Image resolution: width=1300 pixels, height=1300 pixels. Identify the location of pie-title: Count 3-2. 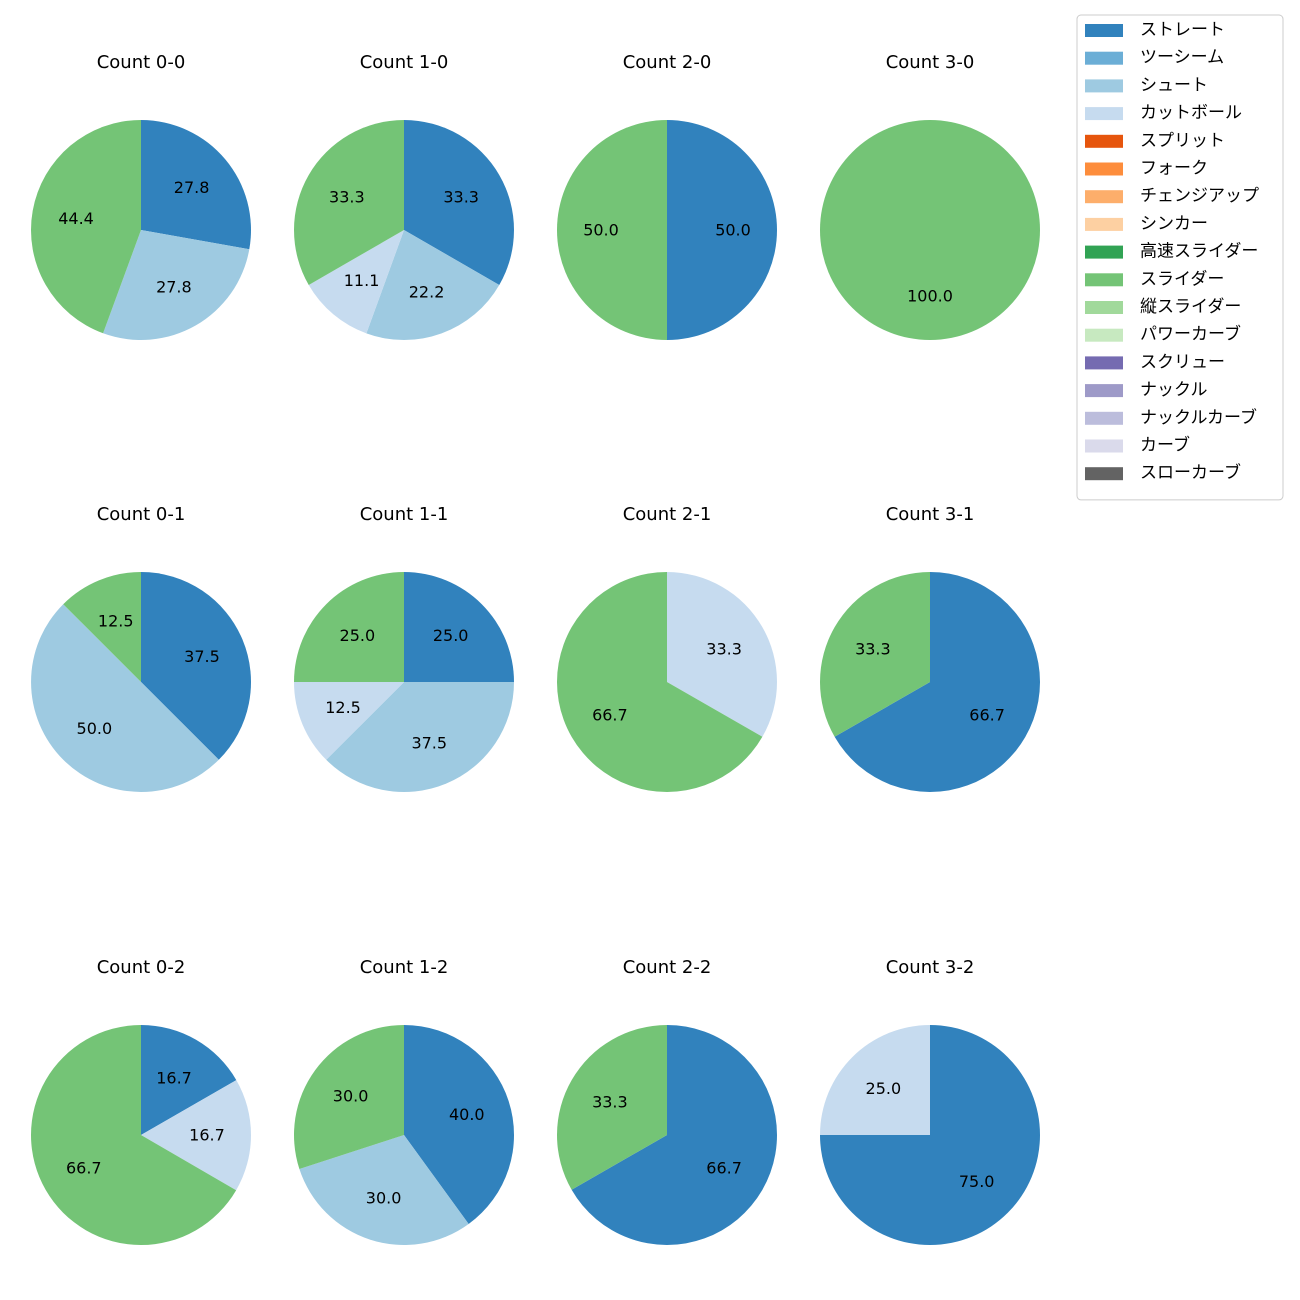
(930, 967).